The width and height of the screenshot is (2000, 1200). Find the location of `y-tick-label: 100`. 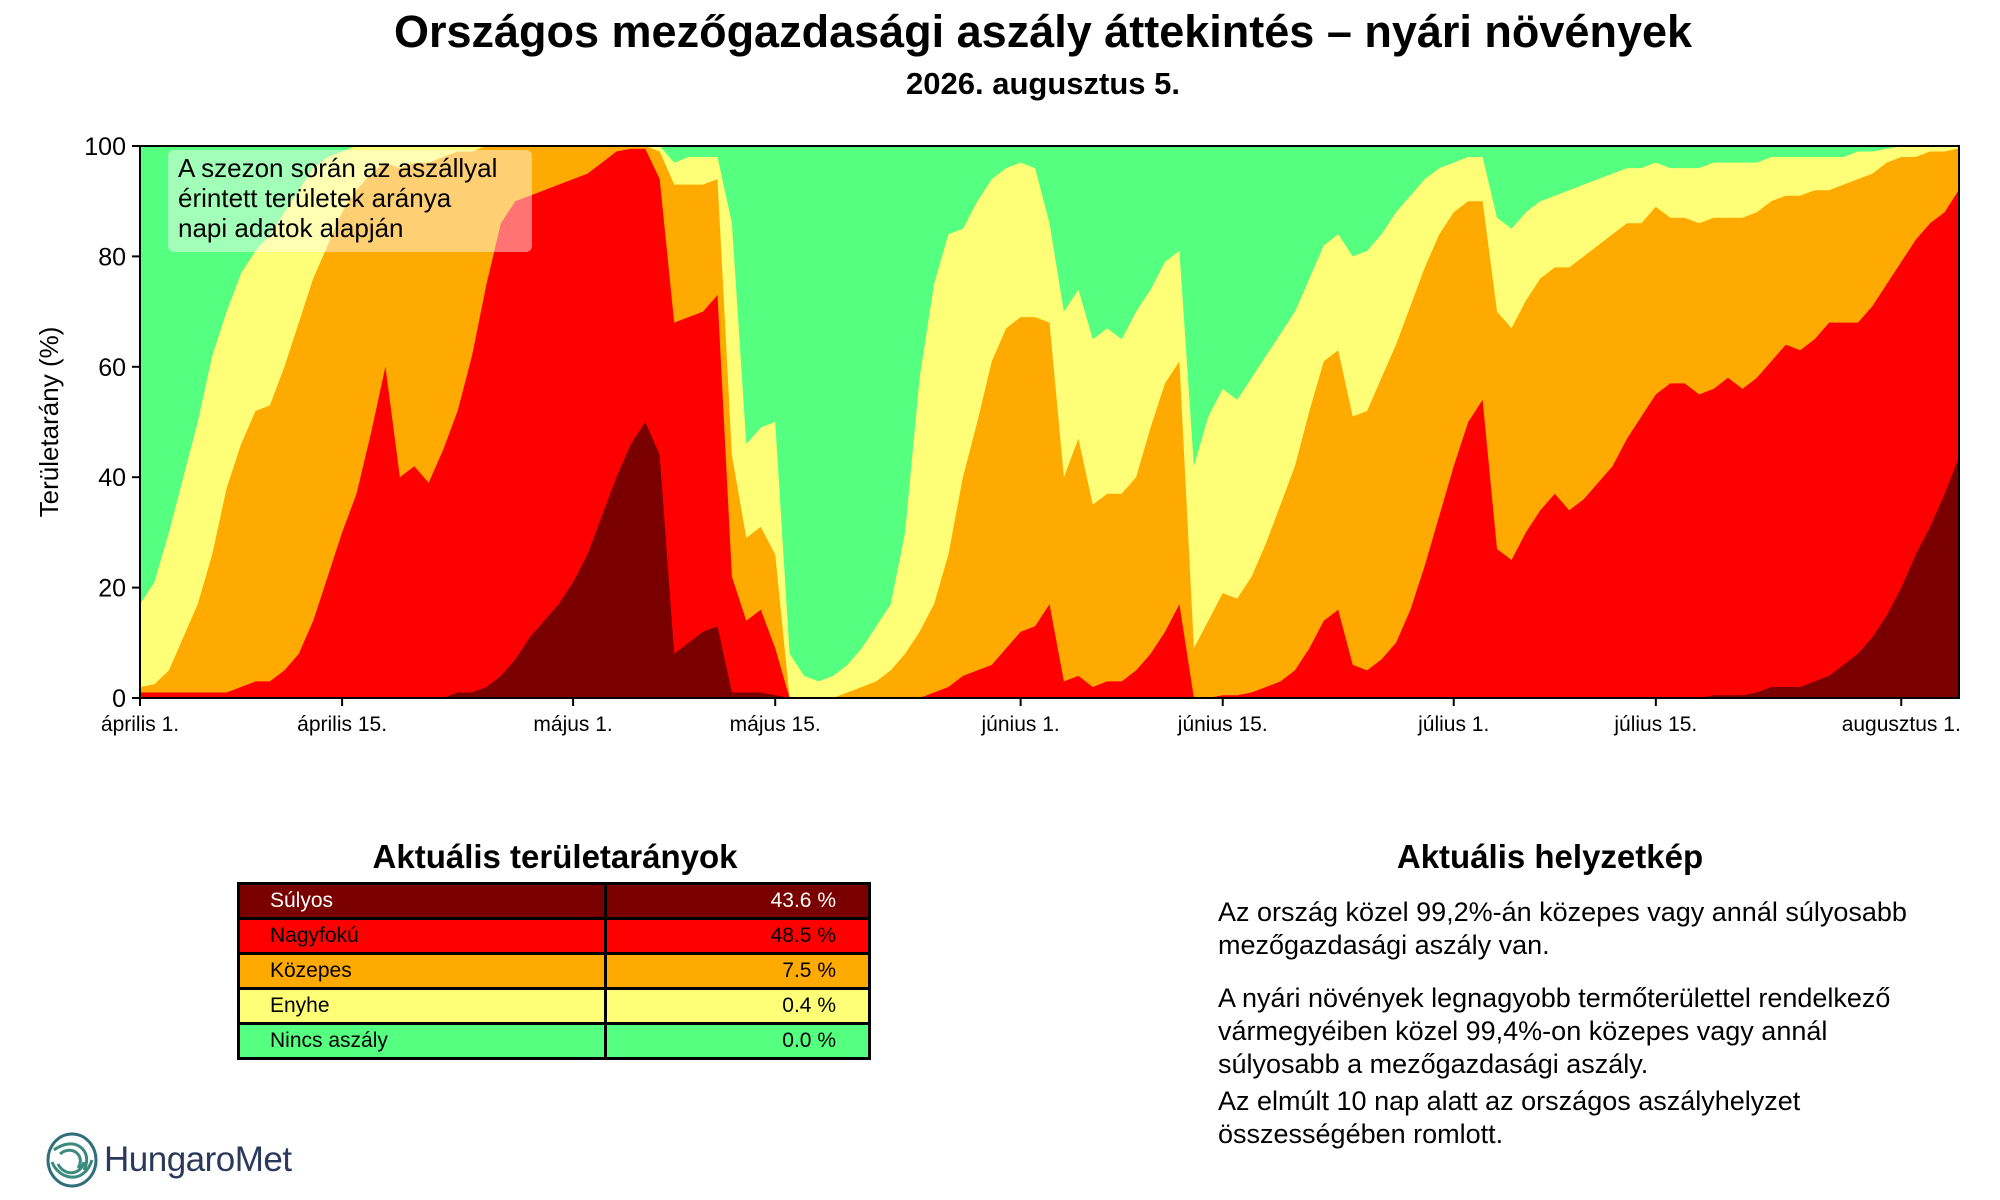

y-tick-label: 100 is located at coordinates (105, 147).